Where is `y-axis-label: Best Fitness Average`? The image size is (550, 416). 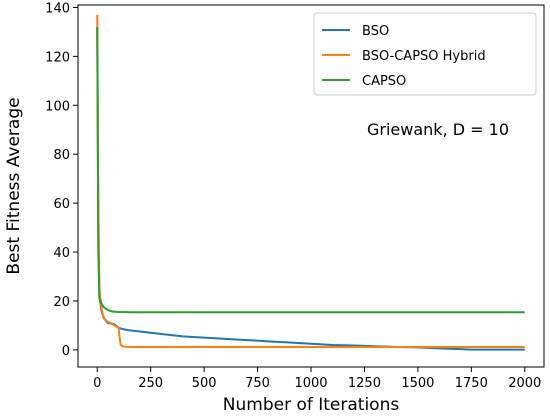
y-axis-label: Best Fitness Average is located at coordinates (14, 185).